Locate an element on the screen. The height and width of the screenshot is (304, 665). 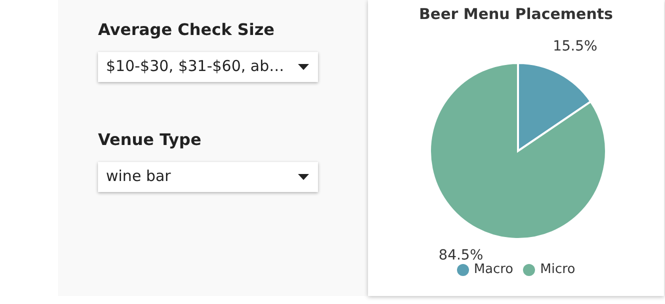
dropdown-field: wine bar is located at coordinates (208, 177).